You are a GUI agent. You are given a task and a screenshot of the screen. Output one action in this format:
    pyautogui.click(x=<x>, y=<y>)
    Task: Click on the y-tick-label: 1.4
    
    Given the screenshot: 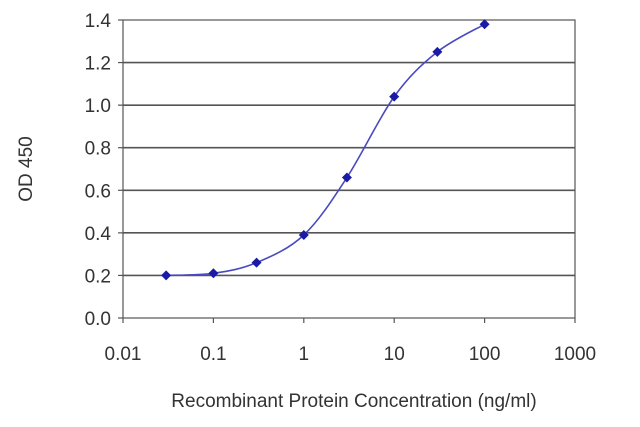 What is the action you would take?
    pyautogui.click(x=98, y=21)
    